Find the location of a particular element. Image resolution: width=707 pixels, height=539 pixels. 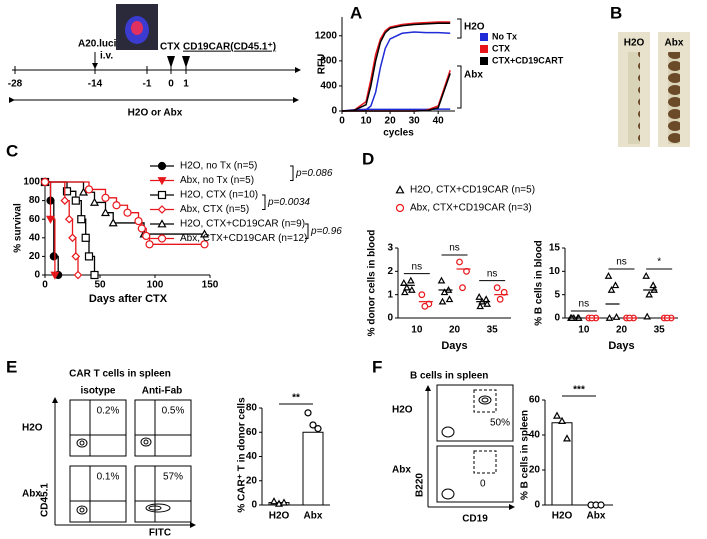

arrow is located at coordinates (171, 62).